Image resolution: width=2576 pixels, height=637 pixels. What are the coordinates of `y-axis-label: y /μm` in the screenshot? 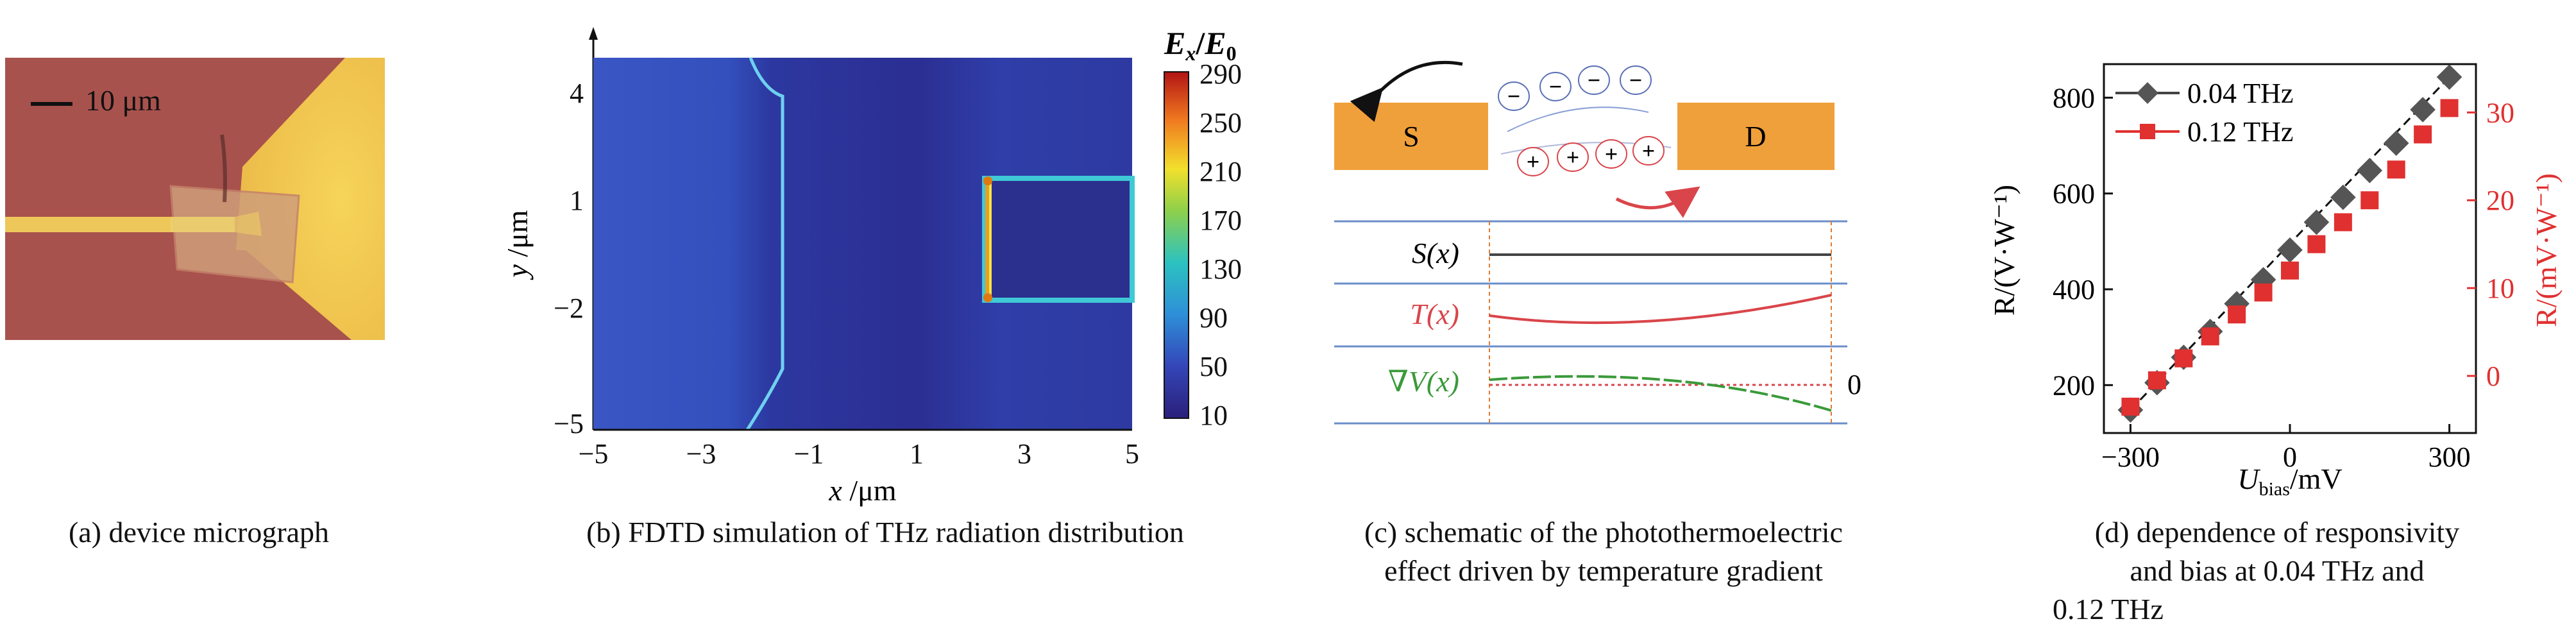 It's located at (517, 245).